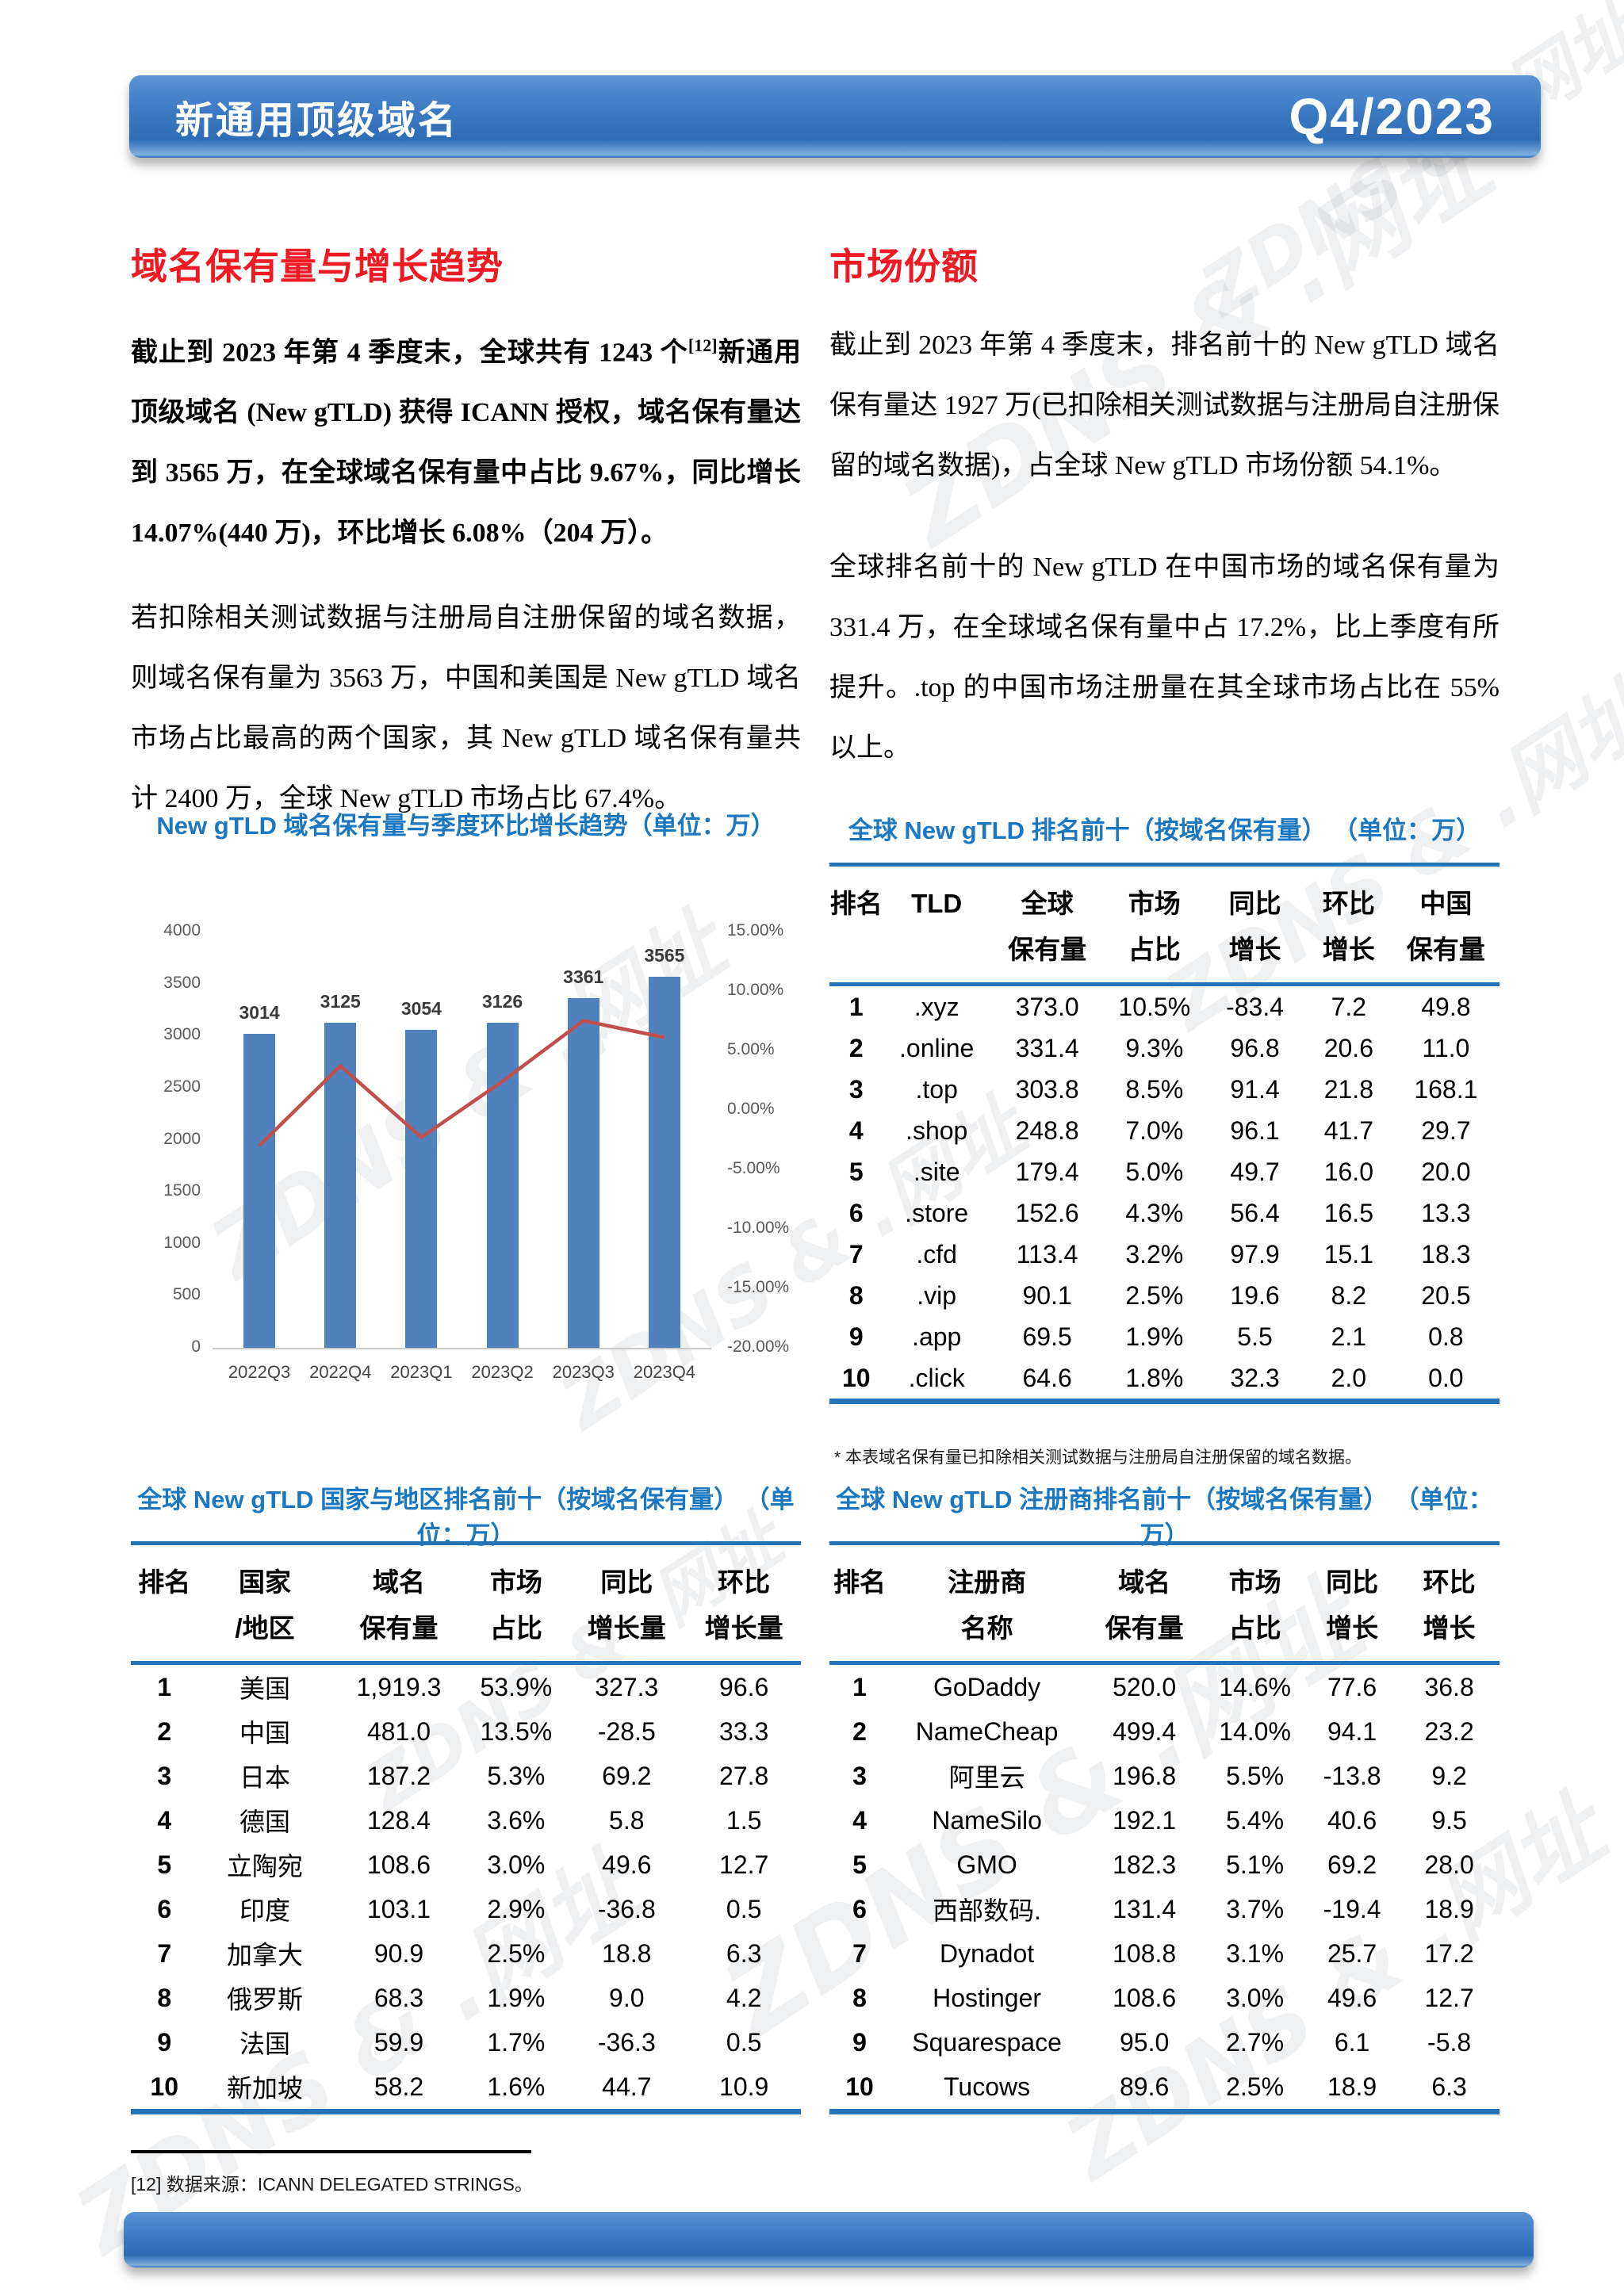 This screenshot has width=1624, height=2296. I want to click on table-cell: 6.1, so click(1352, 2042).